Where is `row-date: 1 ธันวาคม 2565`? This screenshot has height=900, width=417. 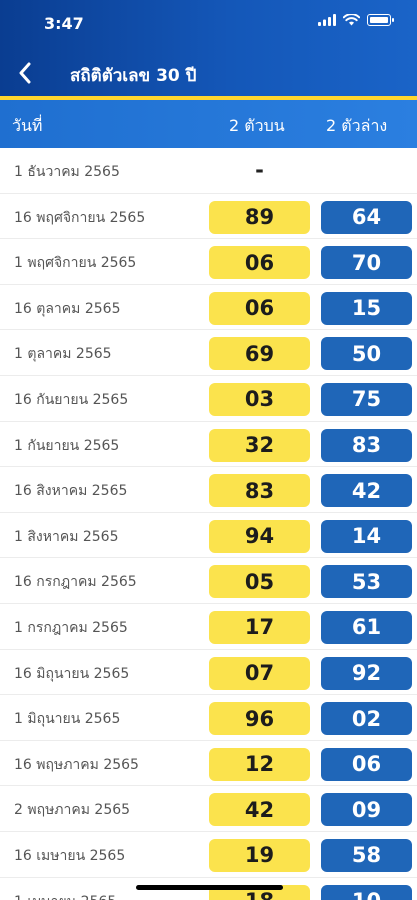
row-date: 1 ธันวาคม 2565 is located at coordinates (67, 172).